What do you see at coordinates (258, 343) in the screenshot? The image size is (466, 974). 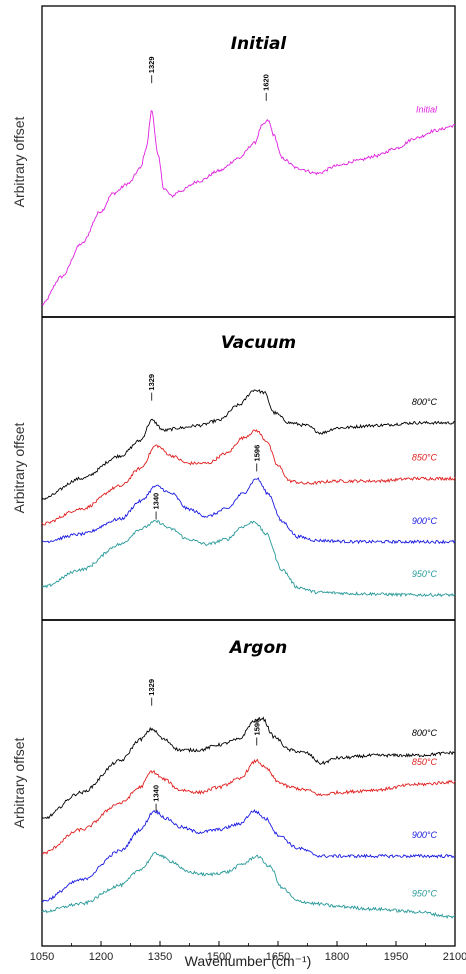 I see `panel-title: Vacuum` at bounding box center [258, 343].